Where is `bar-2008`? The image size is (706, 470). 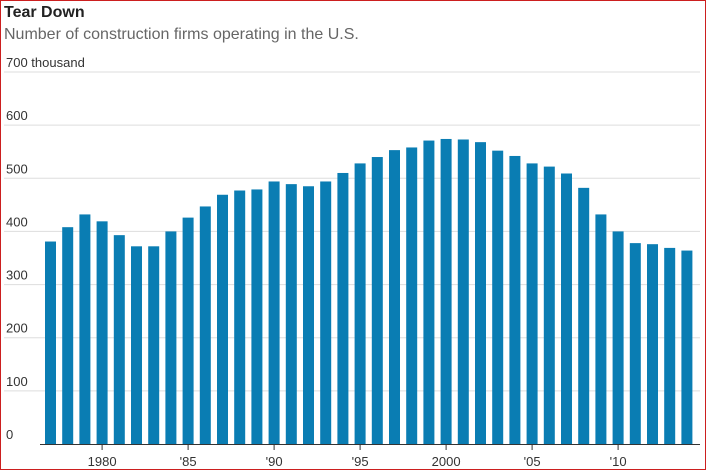 bar-2008 is located at coordinates (584, 315).